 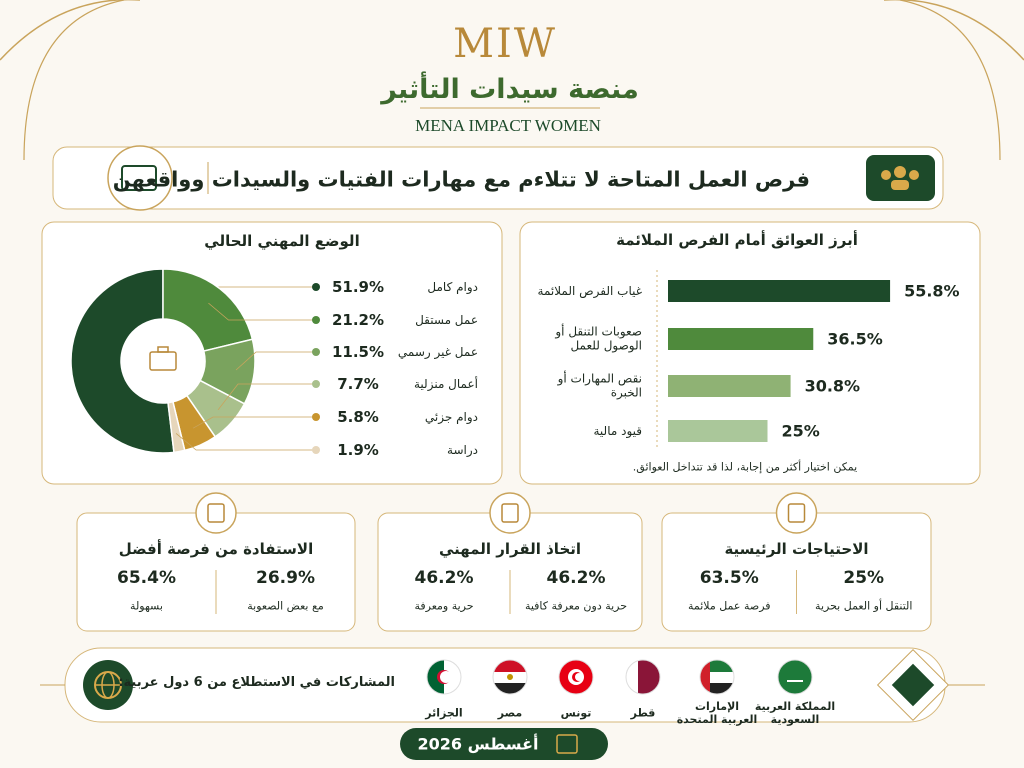 What do you see at coordinates (617, 430) in the screenshot?
I see `bar-label: قيود مالية` at bounding box center [617, 430].